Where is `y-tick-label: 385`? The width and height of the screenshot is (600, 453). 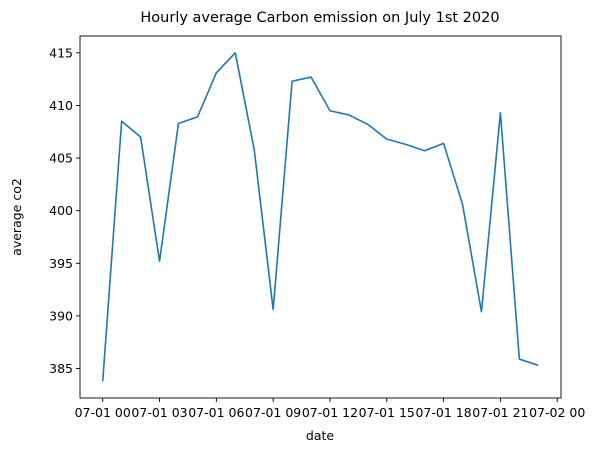 y-tick-label: 385 is located at coordinates (61, 368).